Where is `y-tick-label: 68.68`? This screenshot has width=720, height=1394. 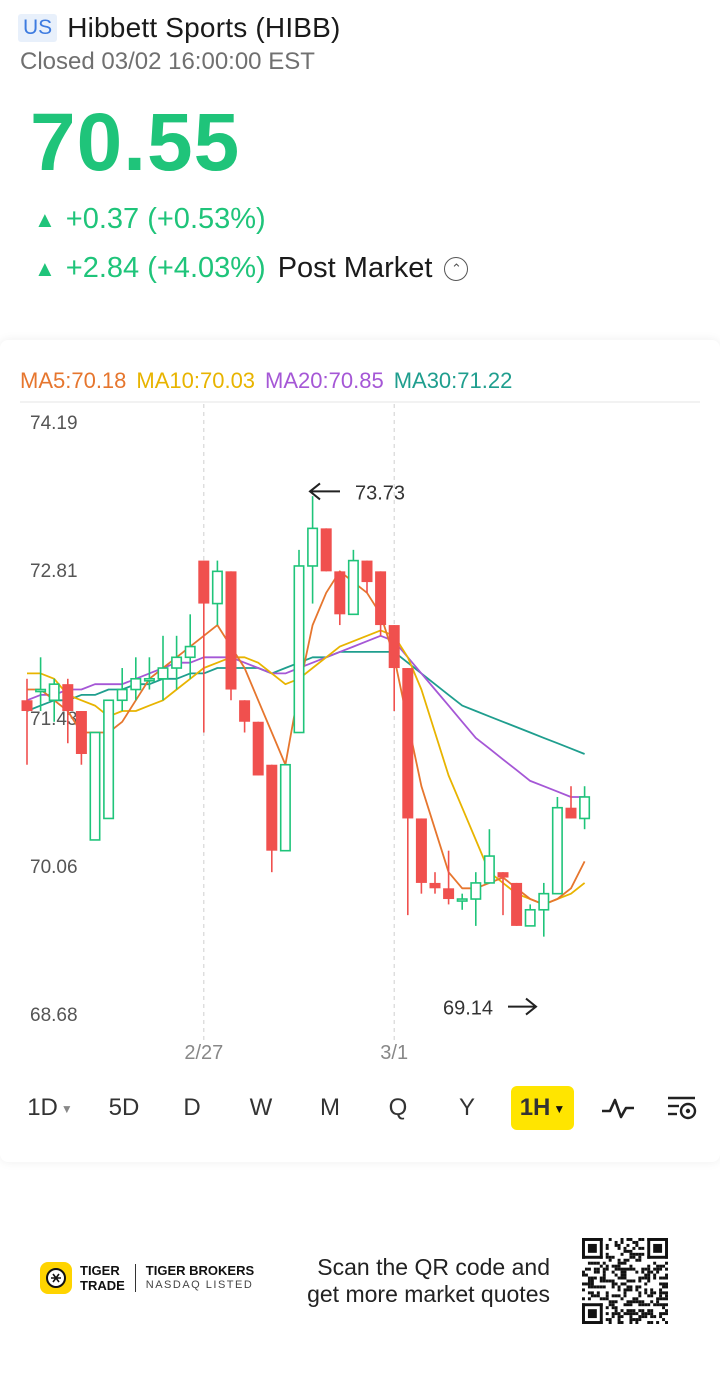
y-tick-label: 68.68 is located at coordinates (54, 1015).